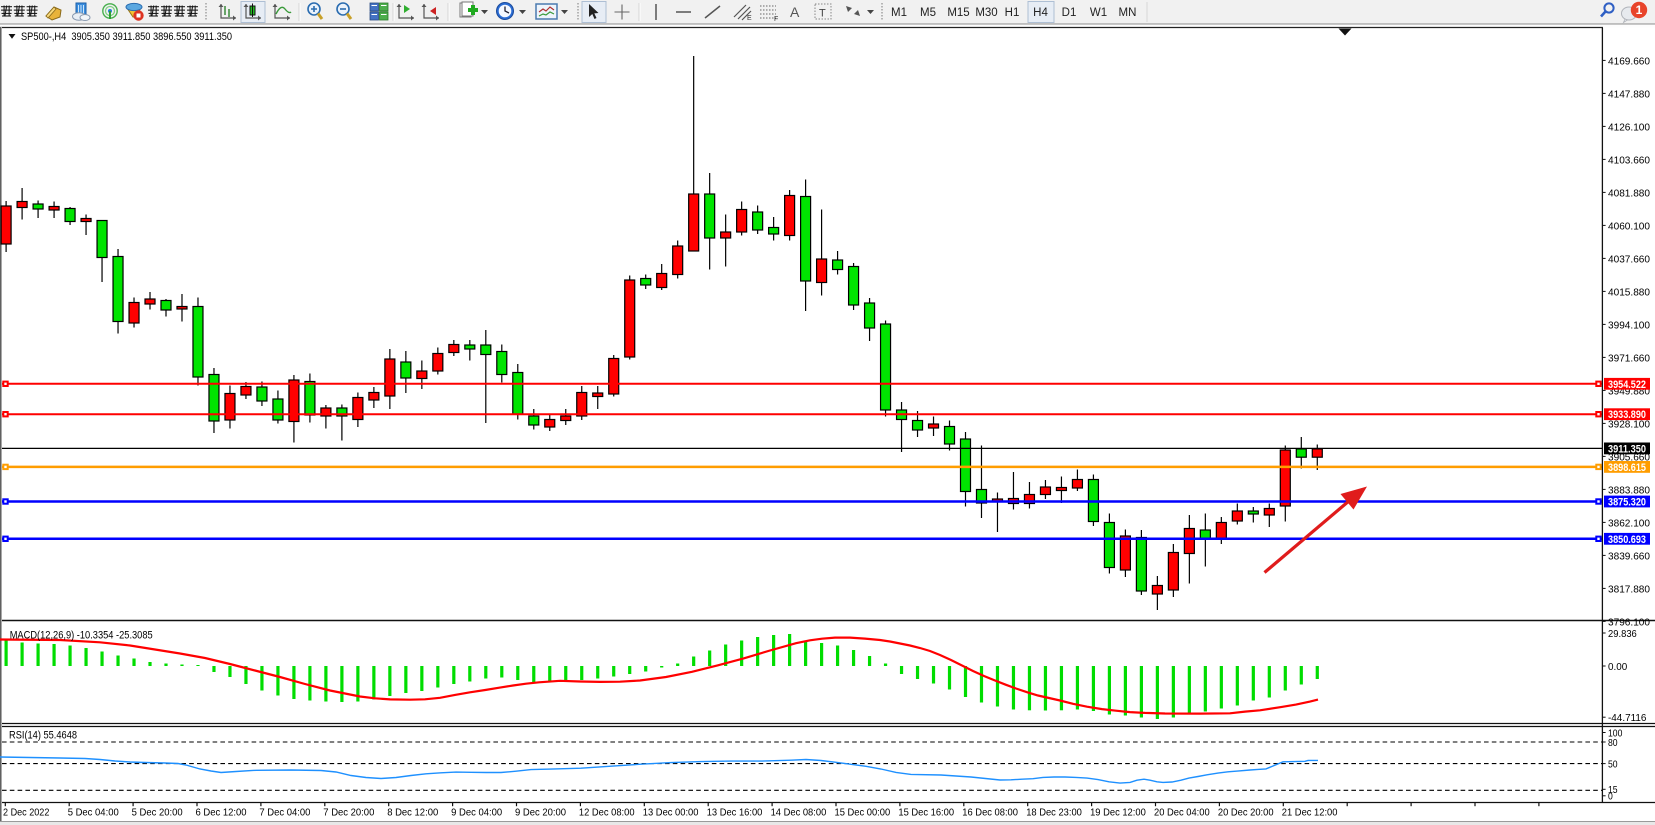 This screenshot has height=825, width=1655. Describe the element at coordinates (1610, 797) in the screenshot. I see `svg-text: 0` at that location.